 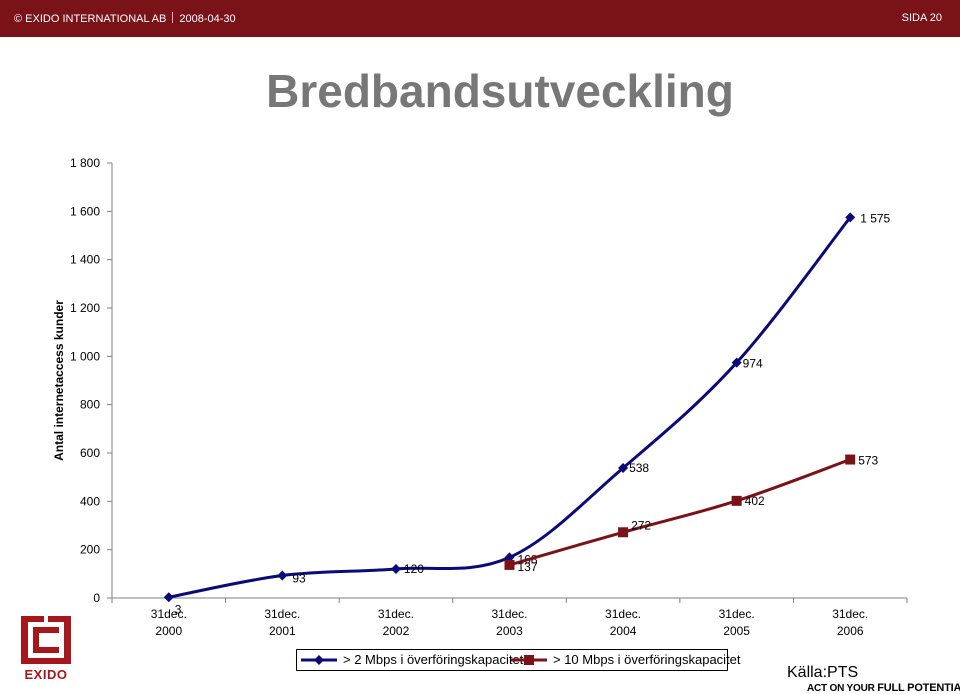 I want to click on exido-logo: EXIDO, so click(x=46, y=648).